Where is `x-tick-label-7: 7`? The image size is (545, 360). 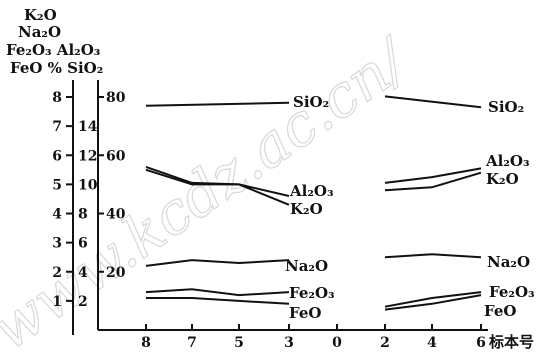 x-tick-label-7: 7 is located at coordinates (192, 343).